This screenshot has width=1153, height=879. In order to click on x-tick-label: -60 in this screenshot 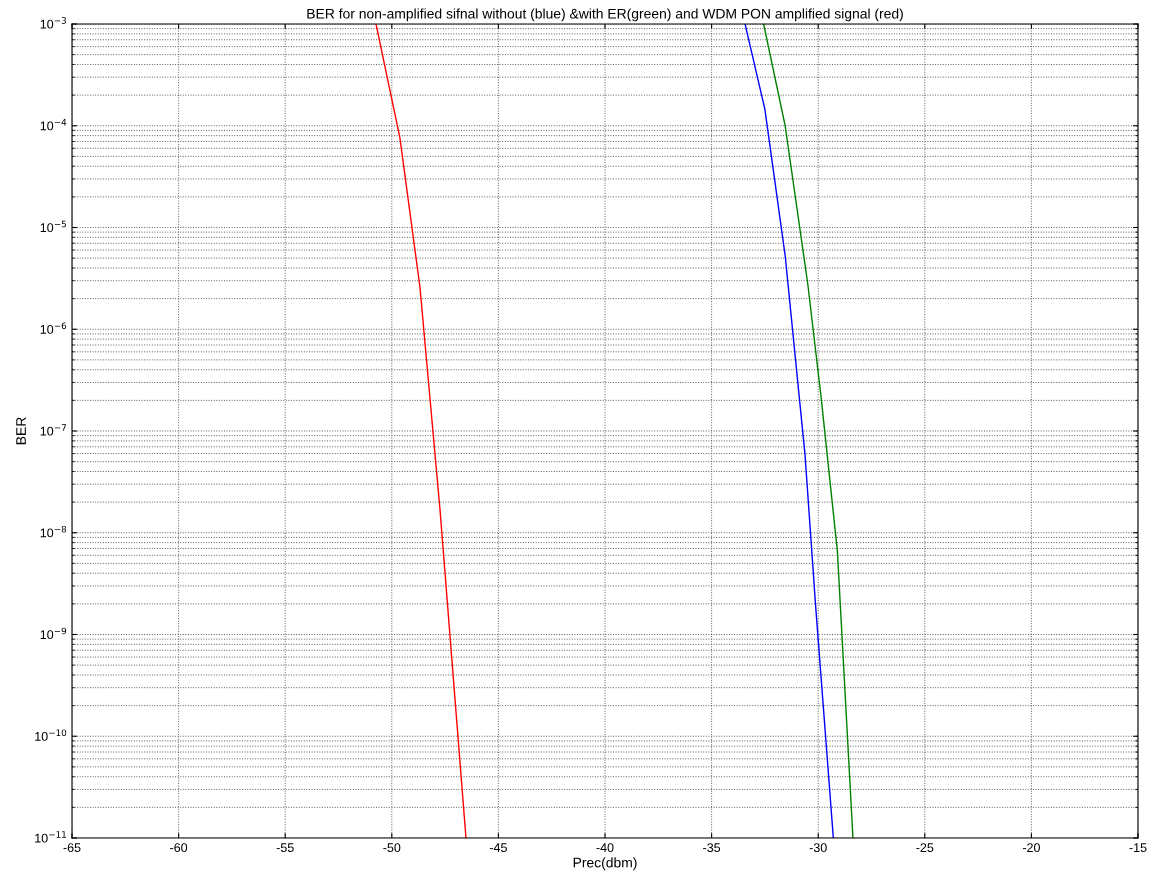, I will do `click(179, 848)`.